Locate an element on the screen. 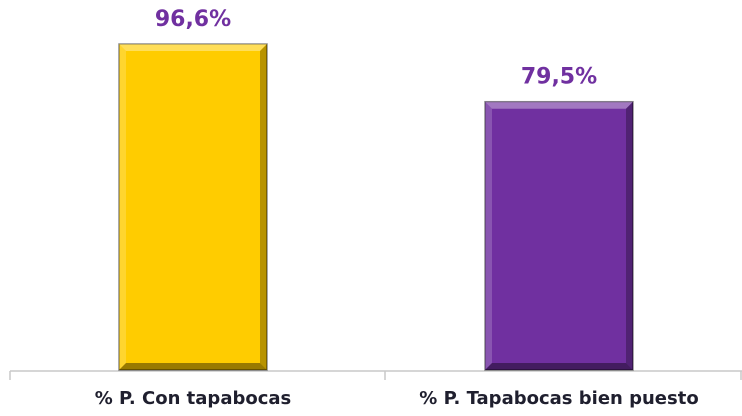 Image resolution: width=742 pixels, height=416 pixels. value-label: 96,6% is located at coordinates (193, 19).